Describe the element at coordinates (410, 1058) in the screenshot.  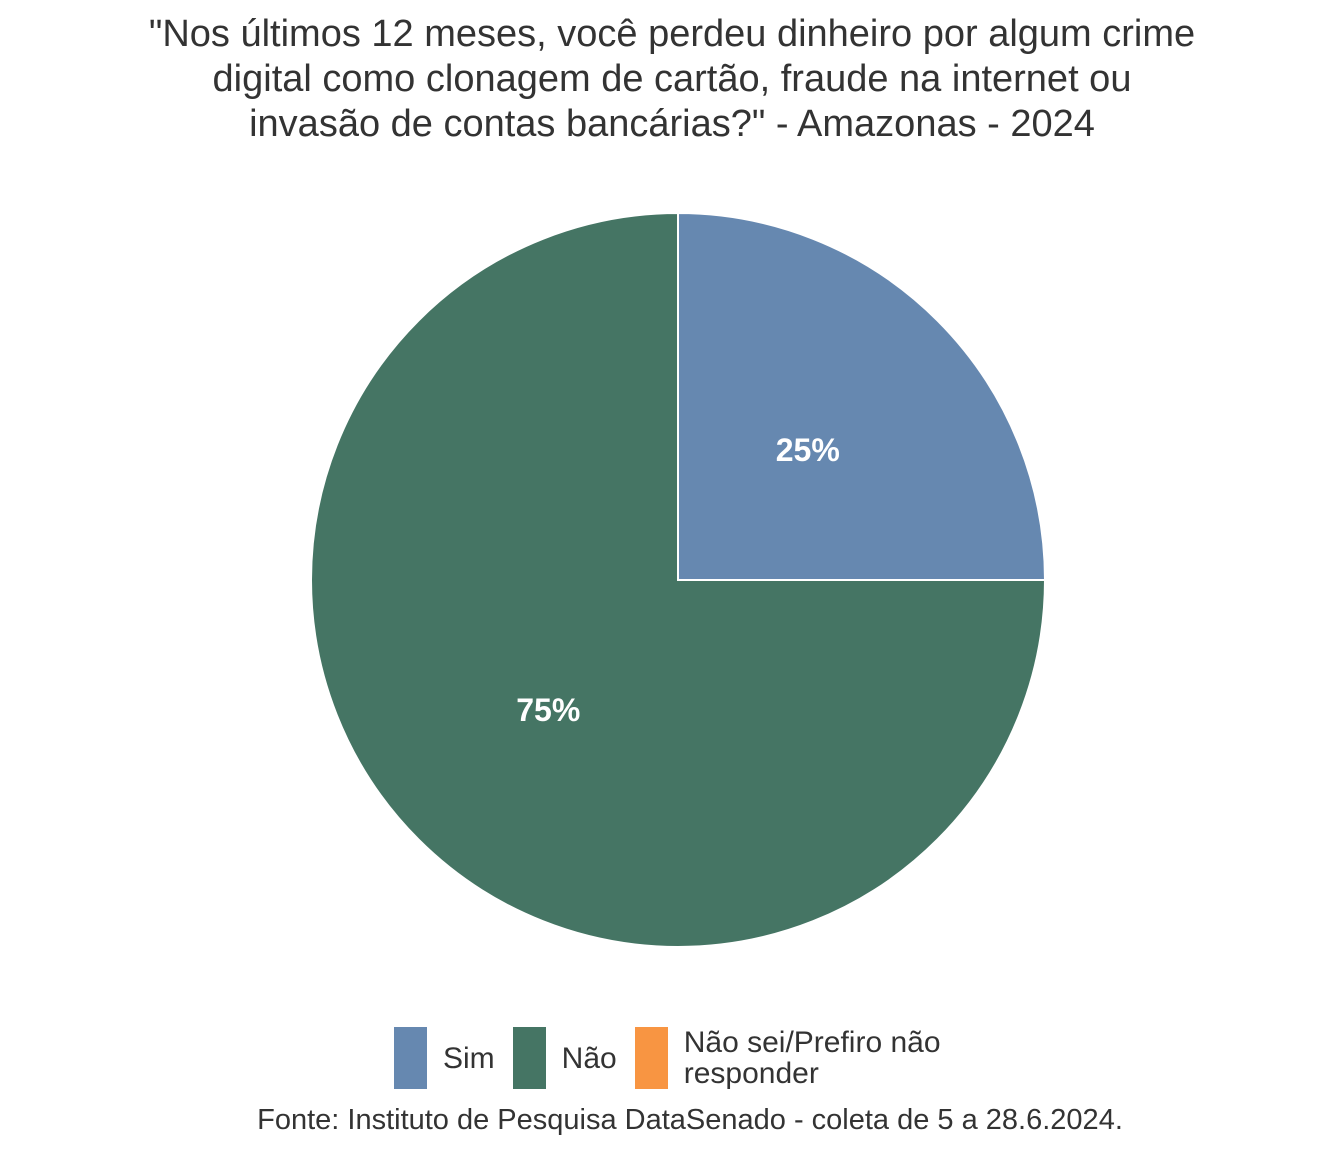
I see `legend-swatch-sim` at that location.